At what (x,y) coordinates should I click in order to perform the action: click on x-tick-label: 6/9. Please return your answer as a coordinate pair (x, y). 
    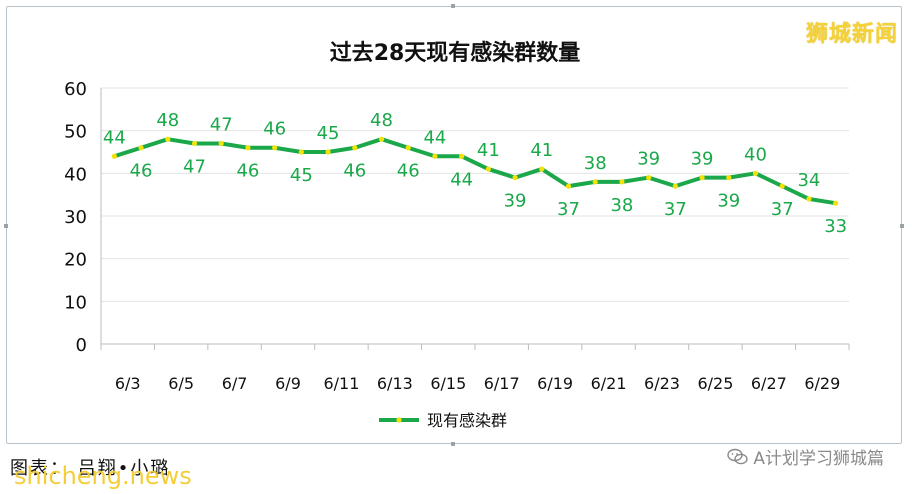
    Looking at the image, I should click on (288, 383).